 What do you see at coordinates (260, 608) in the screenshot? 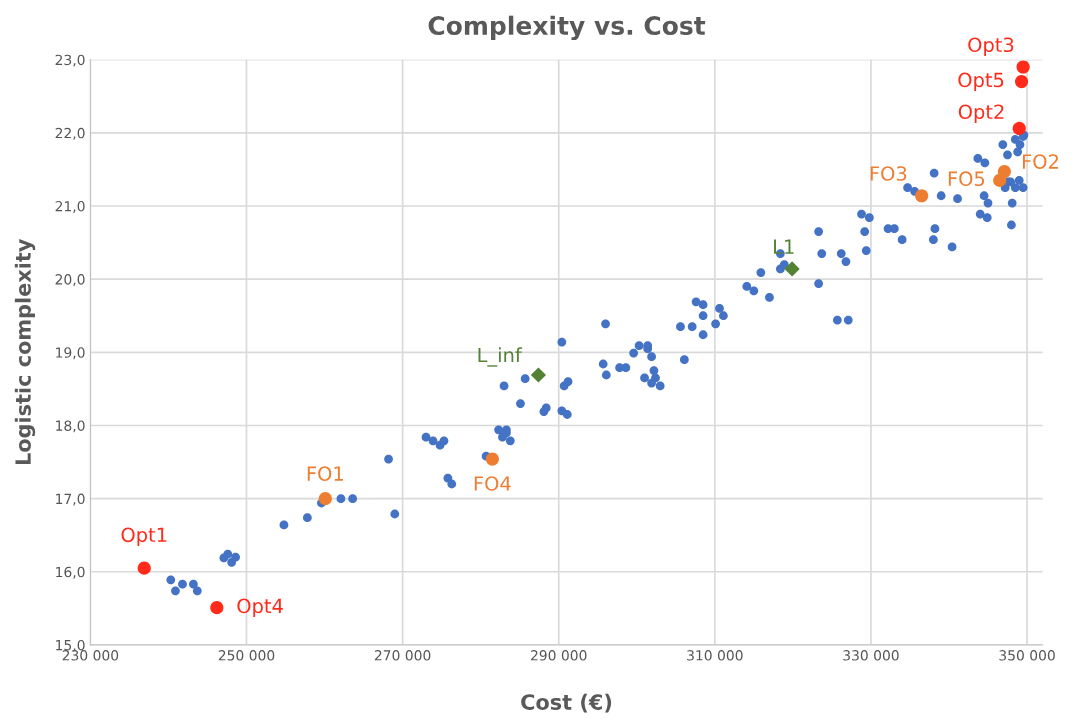
I see `series-label: Opt4` at bounding box center [260, 608].